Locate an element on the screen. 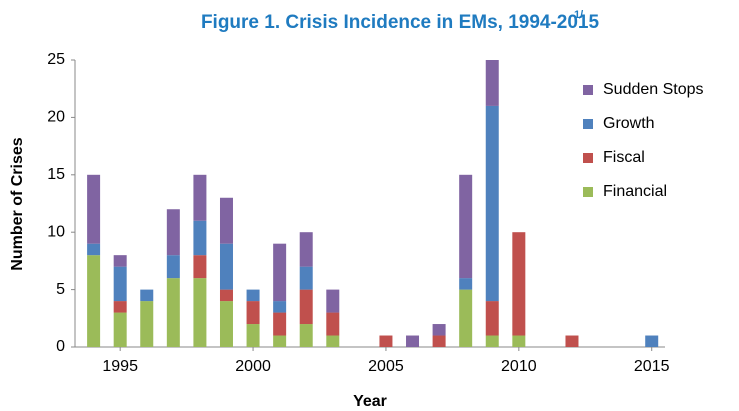 The height and width of the screenshot is (411, 739). y-tick-label: 5 is located at coordinates (60, 289).